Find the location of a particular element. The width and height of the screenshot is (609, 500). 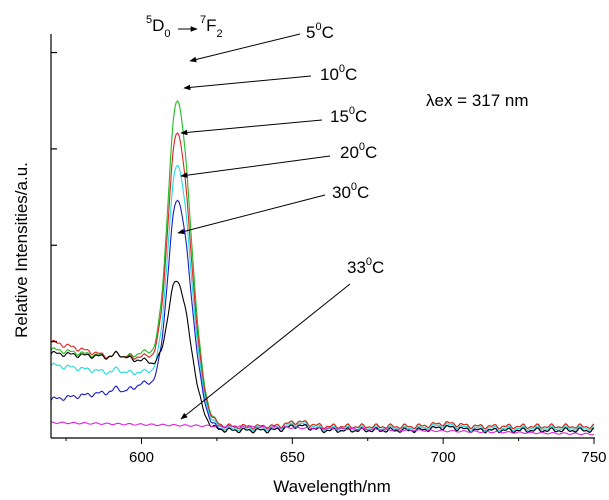

temperature-text: 50C is located at coordinates (320, 31).